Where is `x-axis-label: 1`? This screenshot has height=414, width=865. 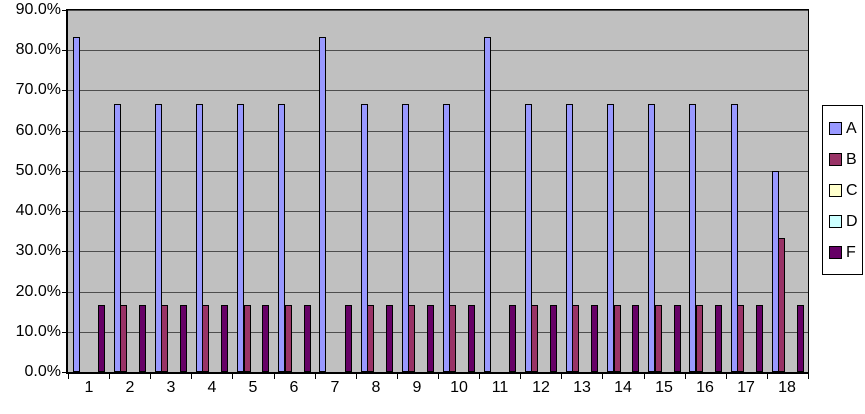
x-axis-label: 1 is located at coordinates (89, 387).